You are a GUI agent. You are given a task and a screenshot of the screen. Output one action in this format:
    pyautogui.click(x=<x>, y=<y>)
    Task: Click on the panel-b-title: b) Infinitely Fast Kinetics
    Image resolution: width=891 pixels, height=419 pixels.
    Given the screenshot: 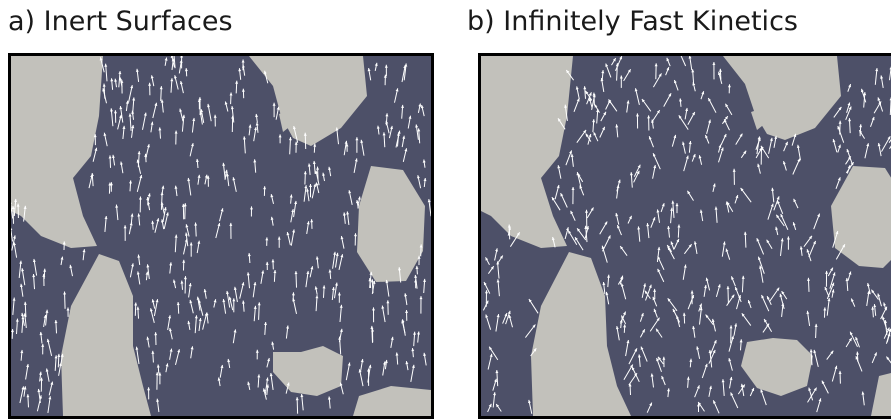 What is the action you would take?
    pyautogui.click(x=632, y=22)
    